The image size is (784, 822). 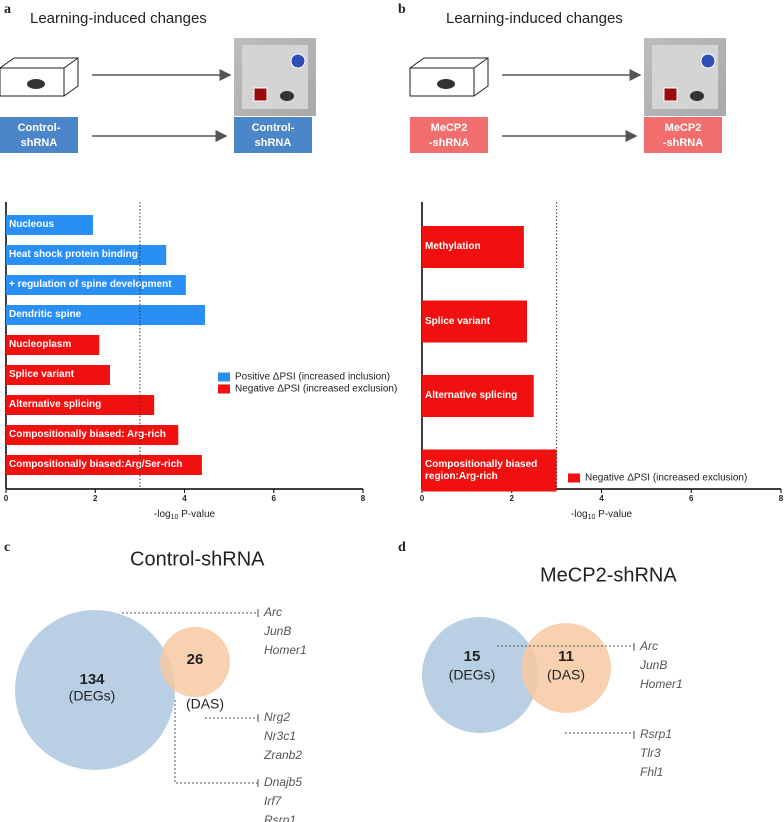 I want to click on bar-label: Nucleous, so click(x=32, y=224).